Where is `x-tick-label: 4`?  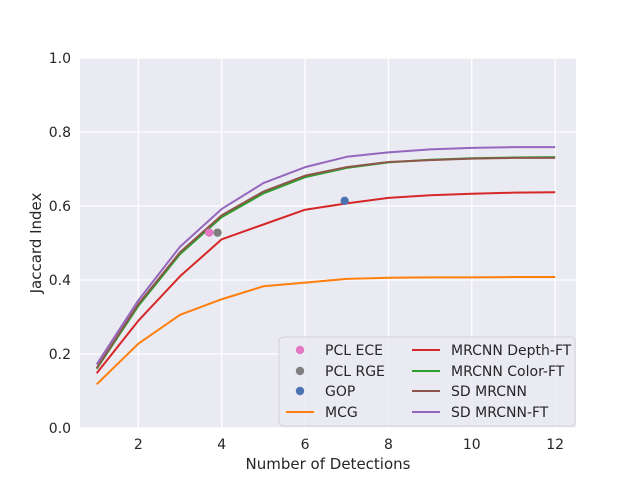 x-tick-label: 4 is located at coordinates (221, 445).